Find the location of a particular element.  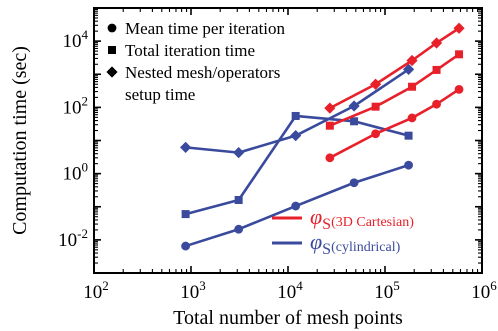

x-tick-label: 10³ is located at coordinates (193, 290).